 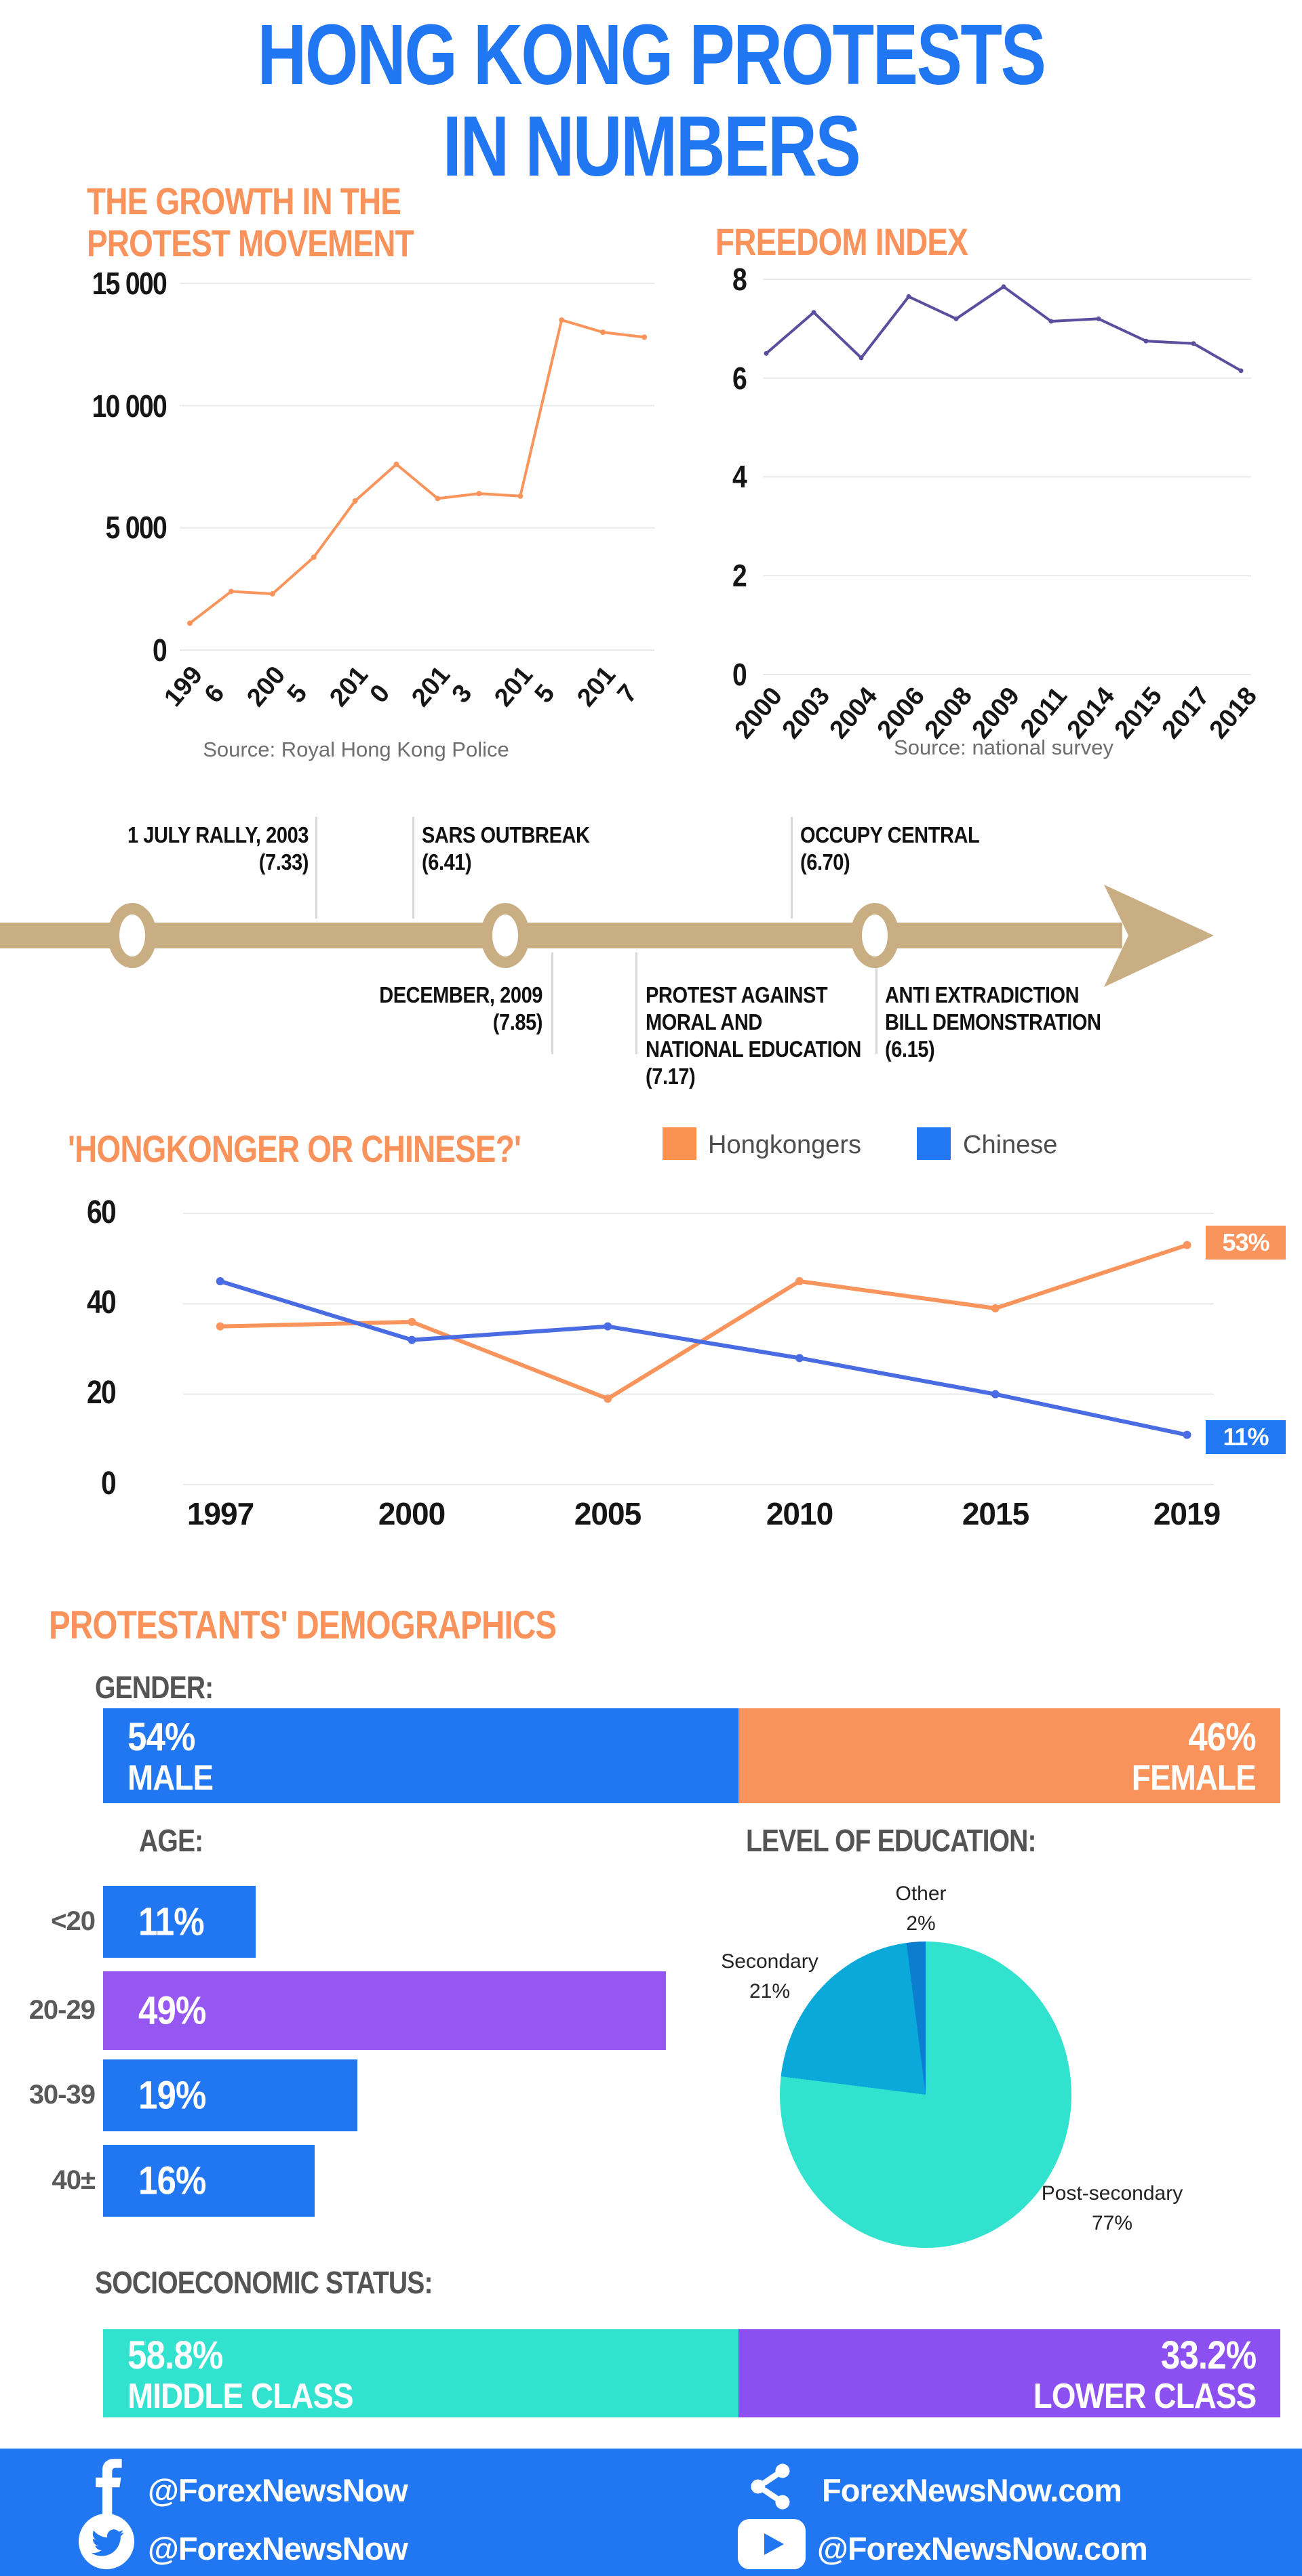 I want to click on age-row-label: 30-39, so click(x=62, y=2095).